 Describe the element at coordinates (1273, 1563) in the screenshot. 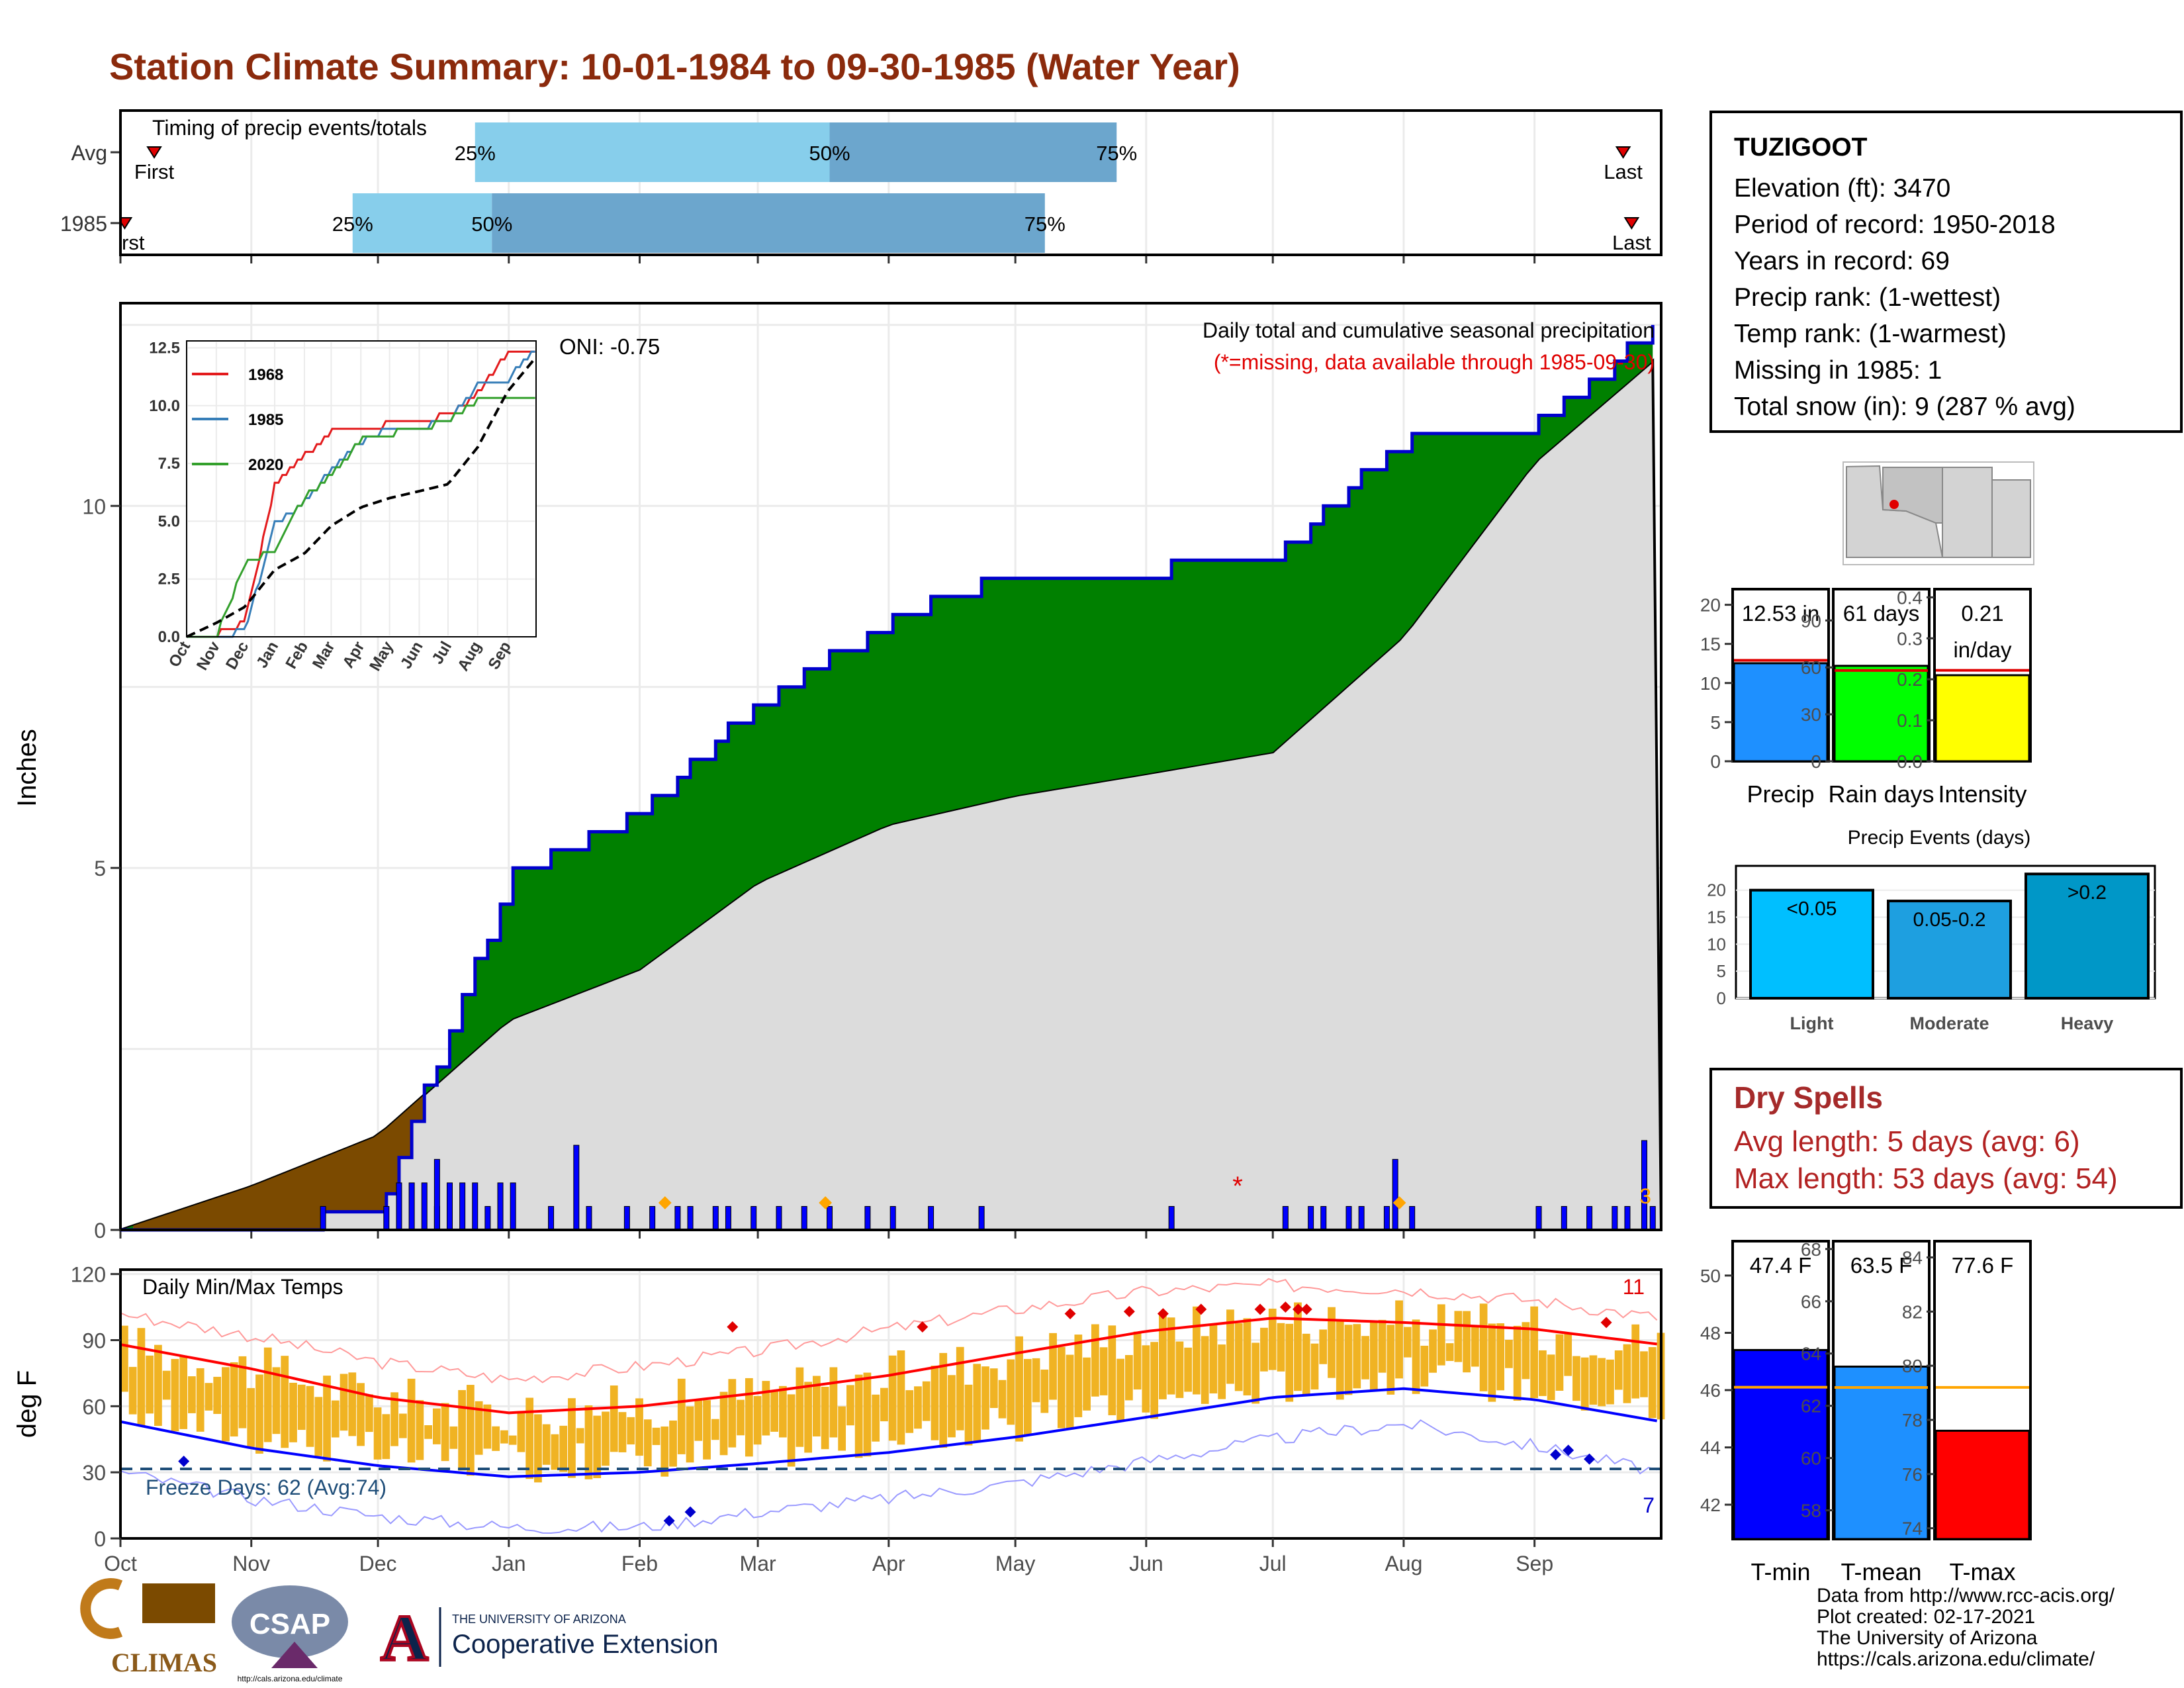

I see `month-label: Jul` at that location.